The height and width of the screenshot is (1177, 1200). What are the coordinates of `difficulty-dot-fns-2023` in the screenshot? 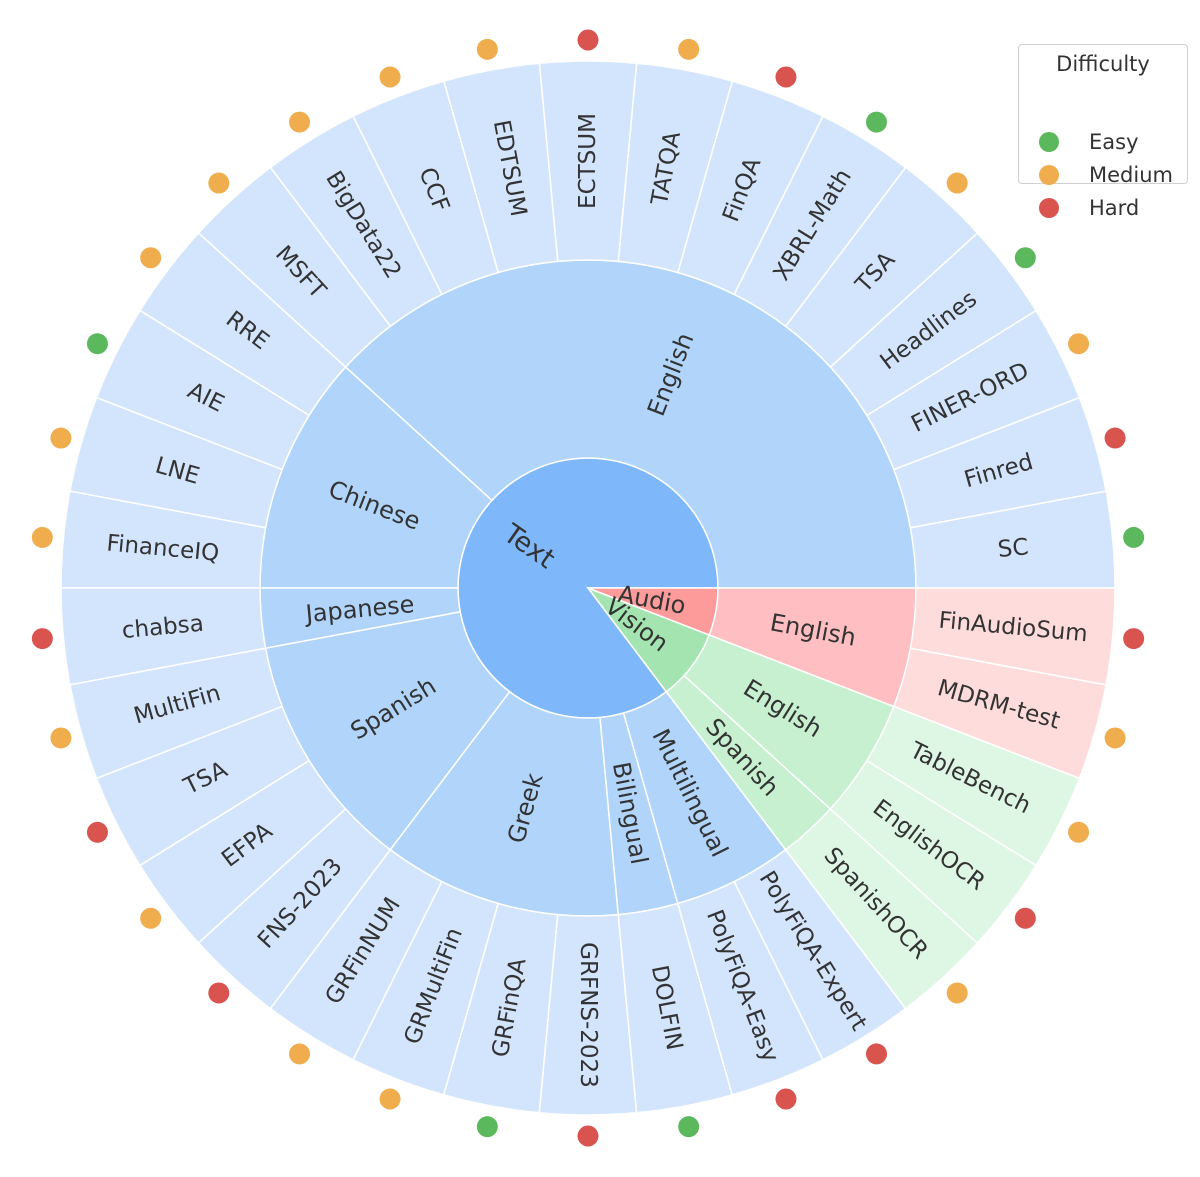 It's located at (219, 993).